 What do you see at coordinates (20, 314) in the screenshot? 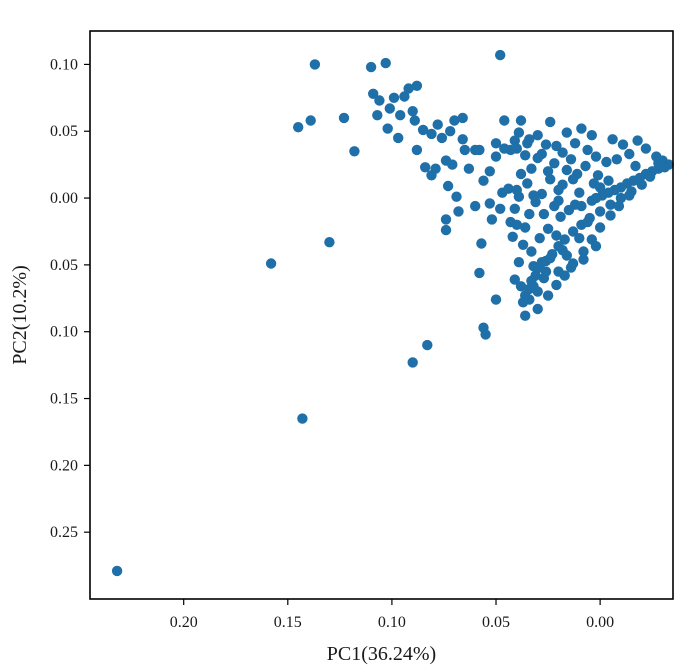
I see `y-axis-title: PC2(10.2%)` at bounding box center [20, 314].